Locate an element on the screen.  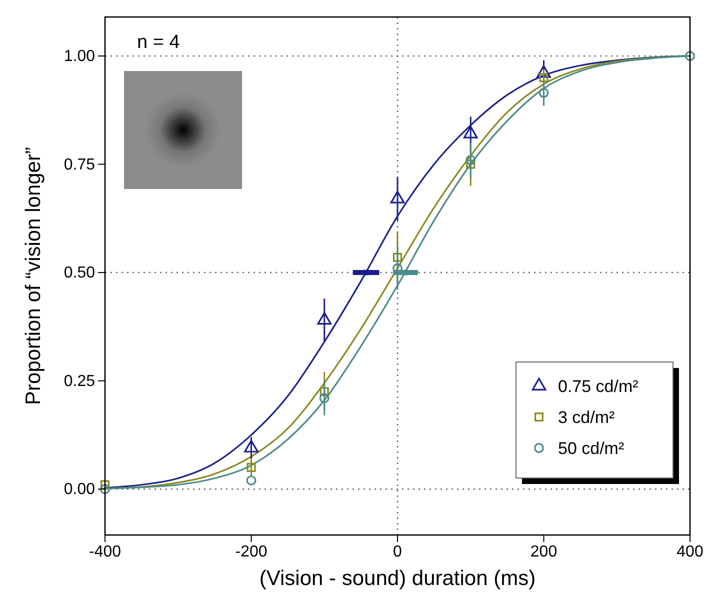
x-tick-label: 0 is located at coordinates (397, 551).